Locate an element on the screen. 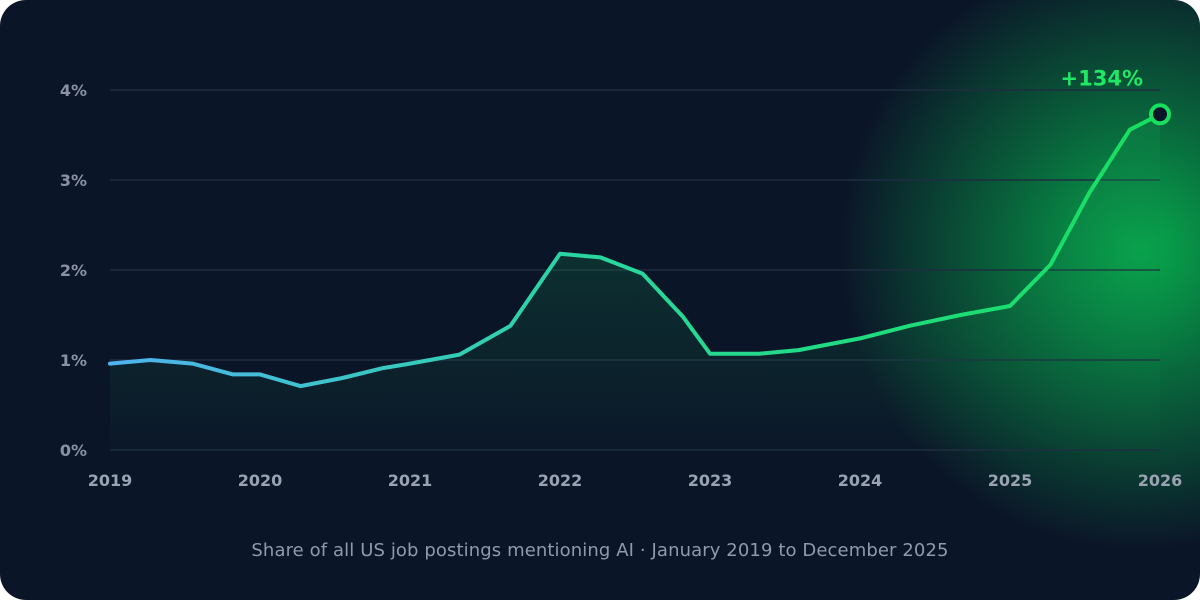  x-tick-label: 2024 is located at coordinates (860, 480).